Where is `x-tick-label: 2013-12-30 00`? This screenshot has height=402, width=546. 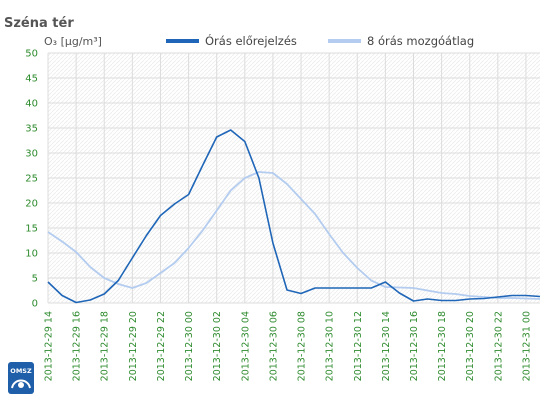
x-tick-label: 2013-12-30 00 is located at coordinates (189, 346).